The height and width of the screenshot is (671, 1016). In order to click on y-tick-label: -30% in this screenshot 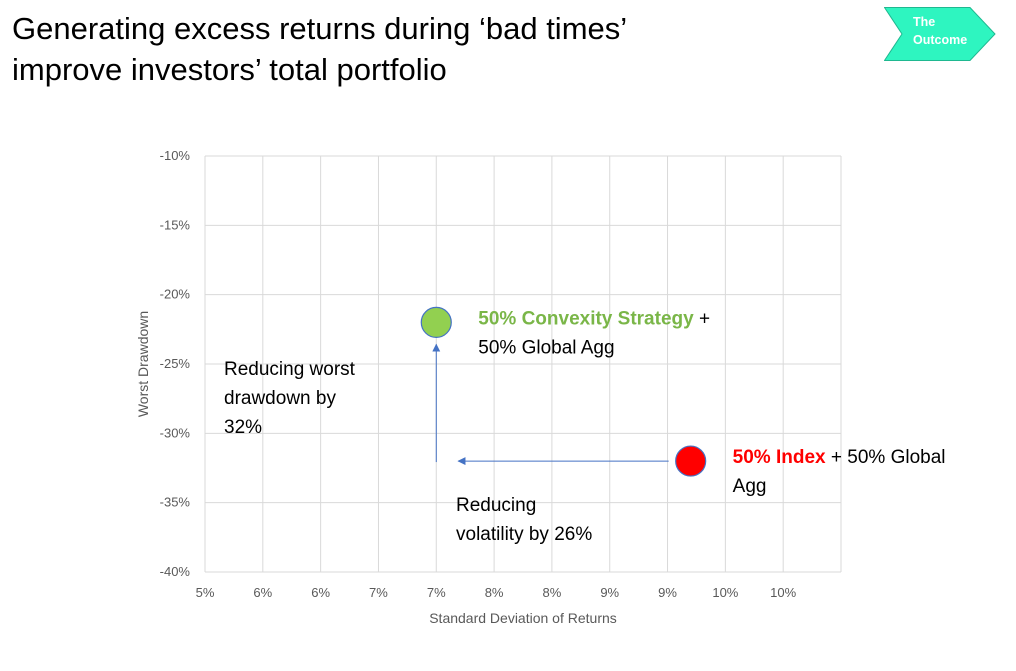, I will do `click(175, 432)`.